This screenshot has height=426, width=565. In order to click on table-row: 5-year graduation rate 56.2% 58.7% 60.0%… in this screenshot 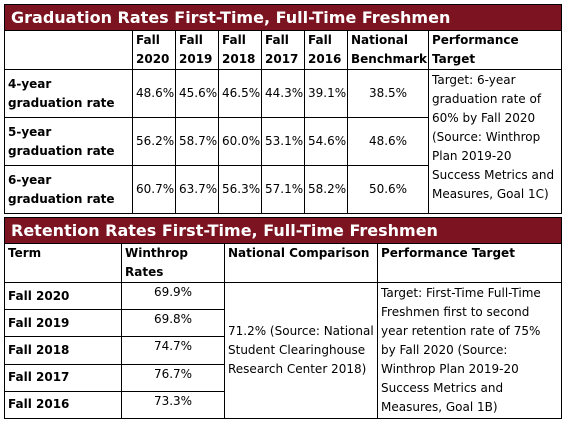, I will do `click(283, 141)`.